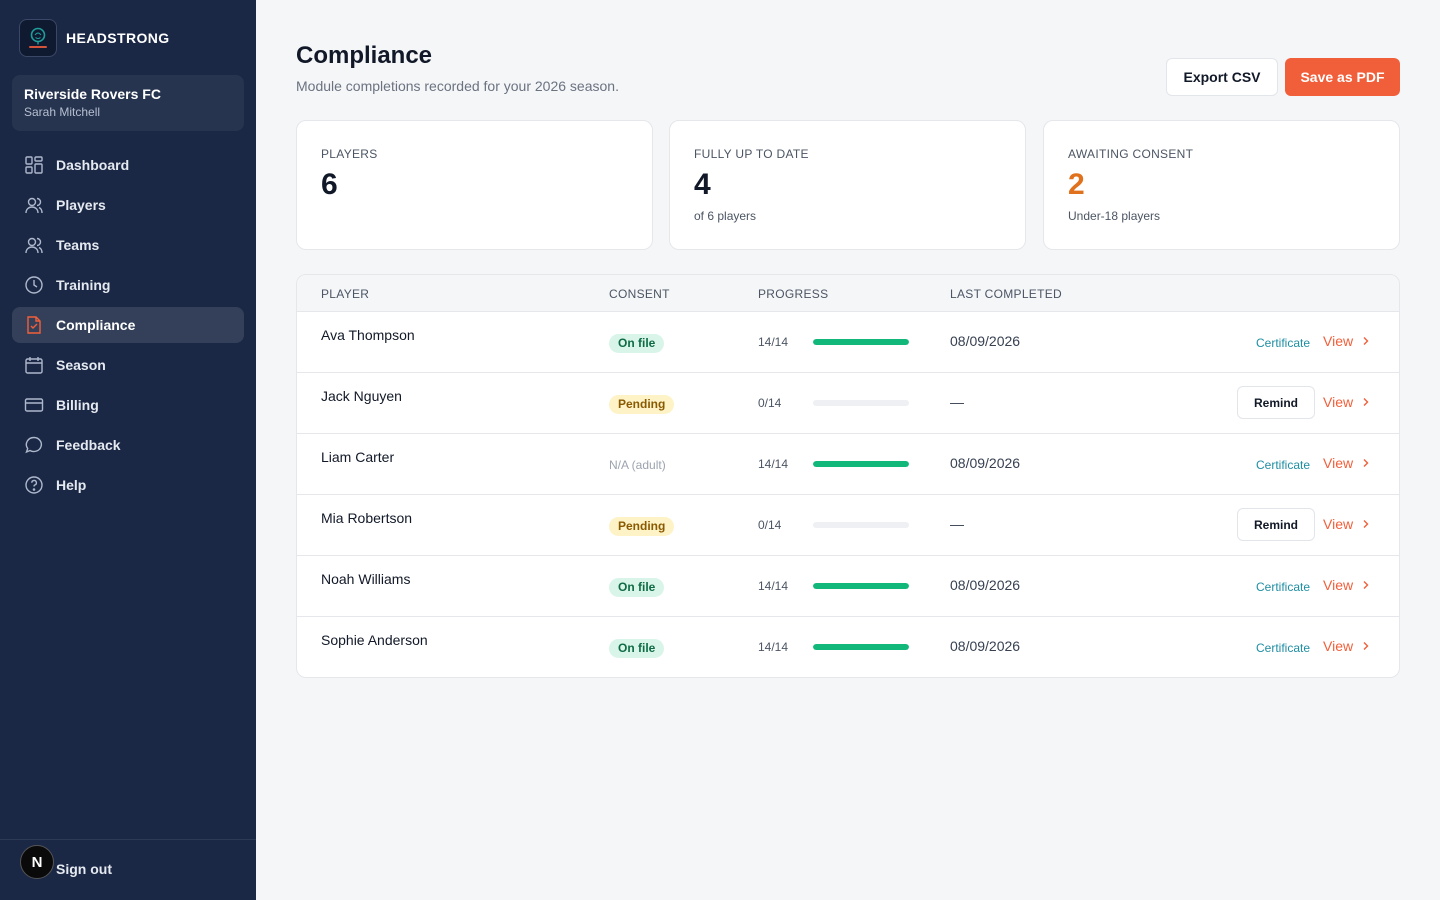 Image resolution: width=1440 pixels, height=900 pixels. I want to click on stat-card-players: PLAYERS 6, so click(474, 185).